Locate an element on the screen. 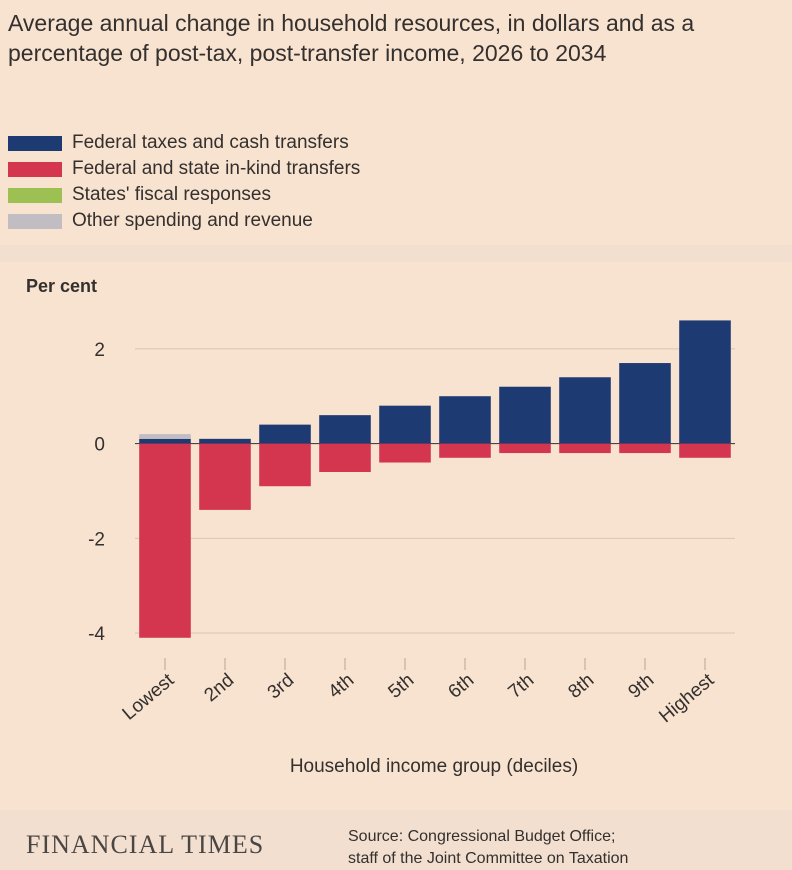 The width and height of the screenshot is (792, 870). source-line: staff of the Joint Committee on Taxation is located at coordinates (488, 858).